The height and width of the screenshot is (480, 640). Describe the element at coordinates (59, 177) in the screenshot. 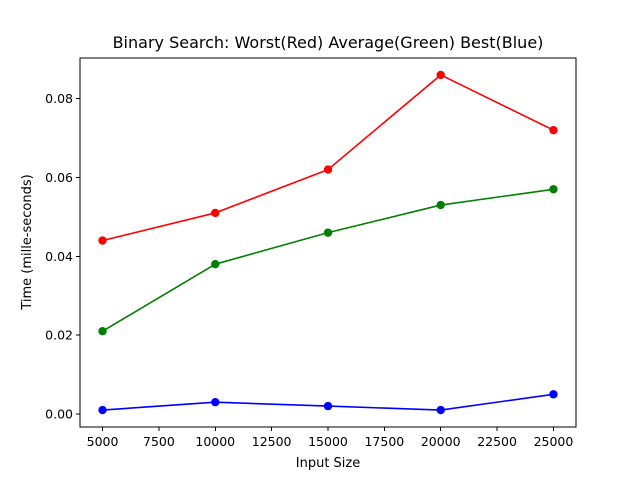

I see `y-tick-label: 0.06` at that location.